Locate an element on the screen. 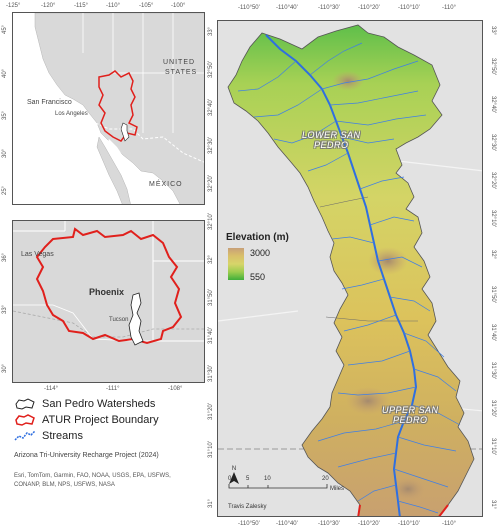 This screenshot has height=532, width=500. tick-top: -100° is located at coordinates (178, 6).